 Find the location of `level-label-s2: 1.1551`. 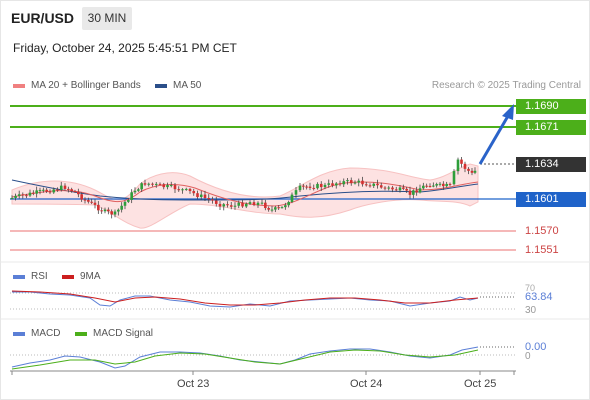

level-label-s2: 1.1551 is located at coordinates (542, 250).